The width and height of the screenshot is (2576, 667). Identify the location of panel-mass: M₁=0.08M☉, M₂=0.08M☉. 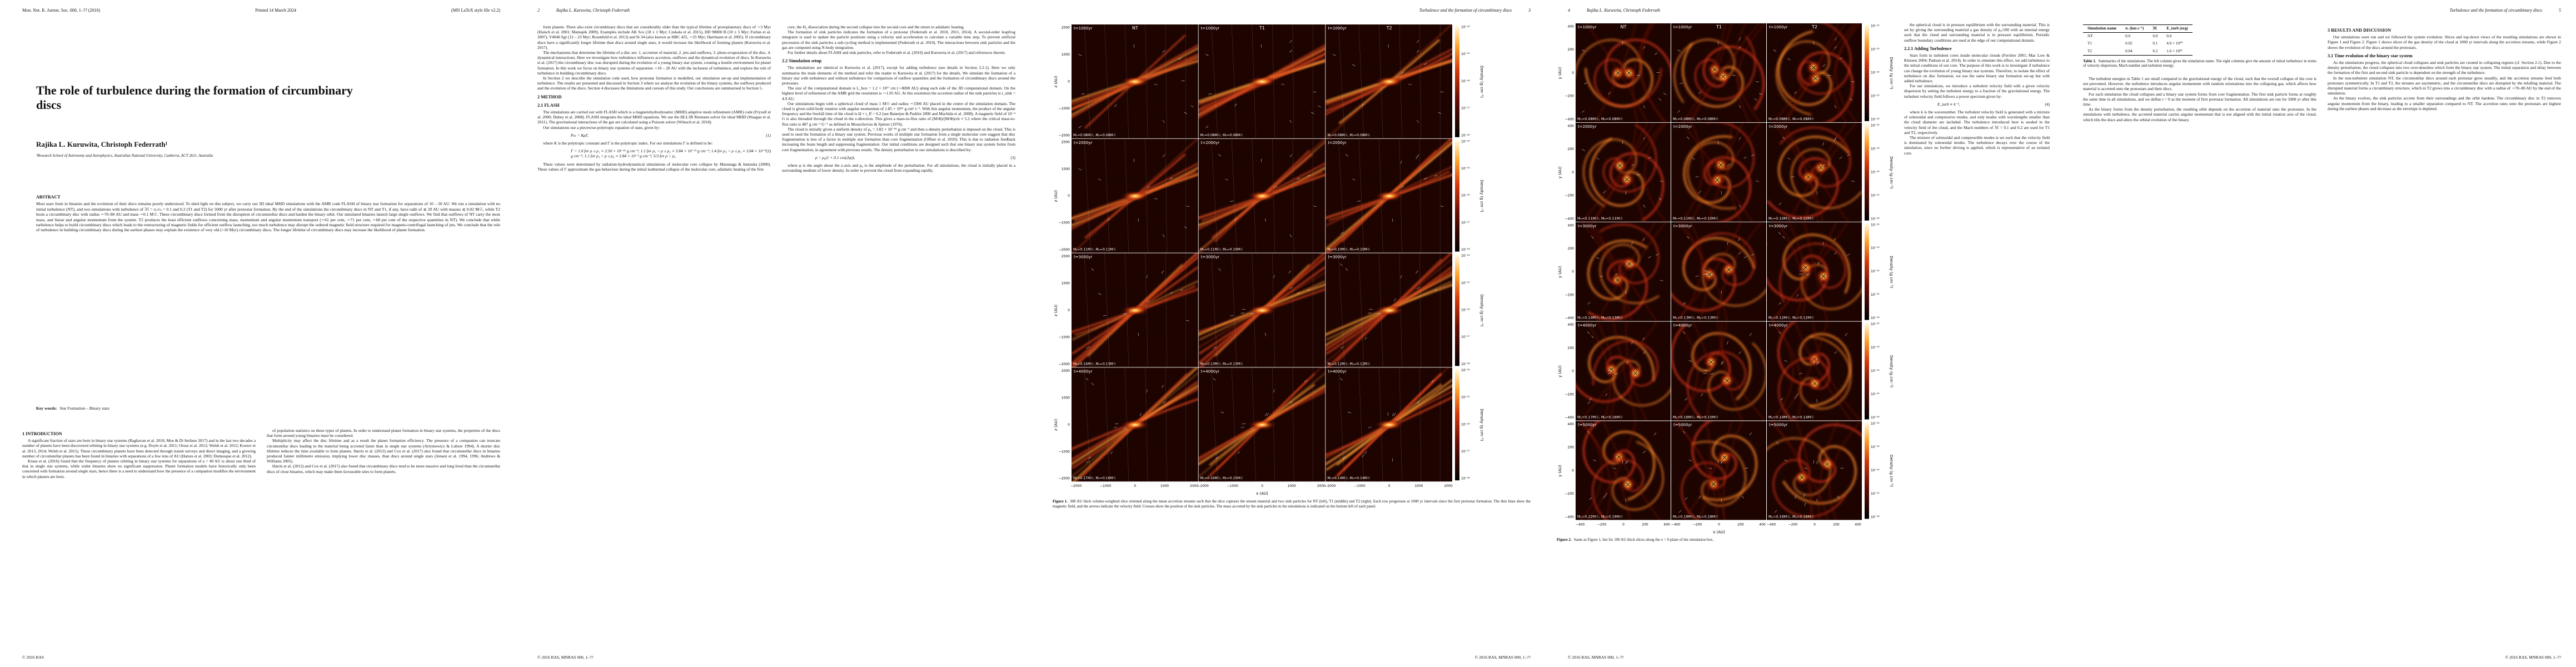
(1221, 135).